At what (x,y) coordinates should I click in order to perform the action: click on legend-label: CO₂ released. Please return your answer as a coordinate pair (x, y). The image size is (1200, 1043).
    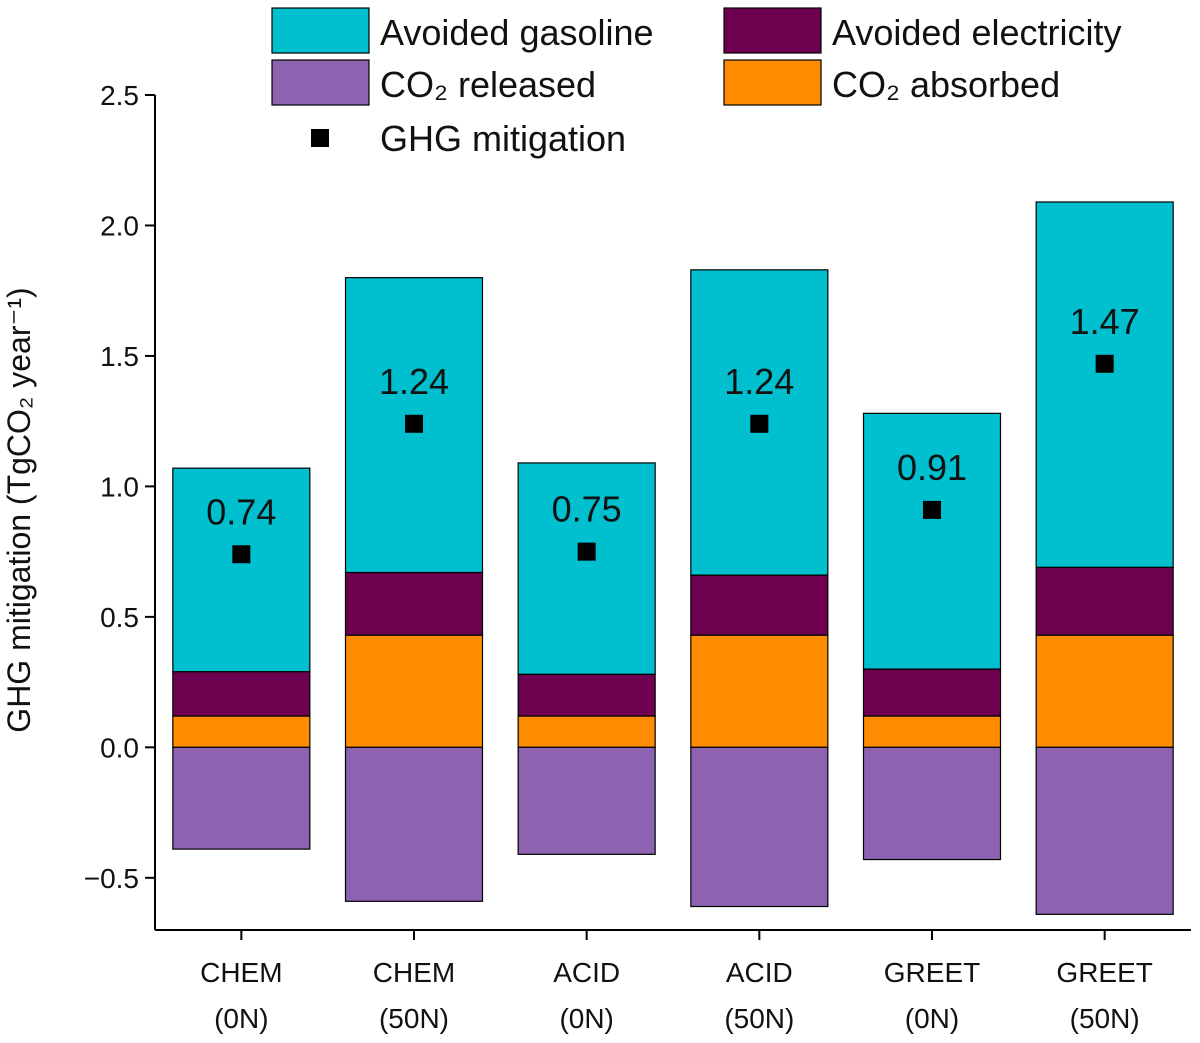
    Looking at the image, I should click on (488, 84).